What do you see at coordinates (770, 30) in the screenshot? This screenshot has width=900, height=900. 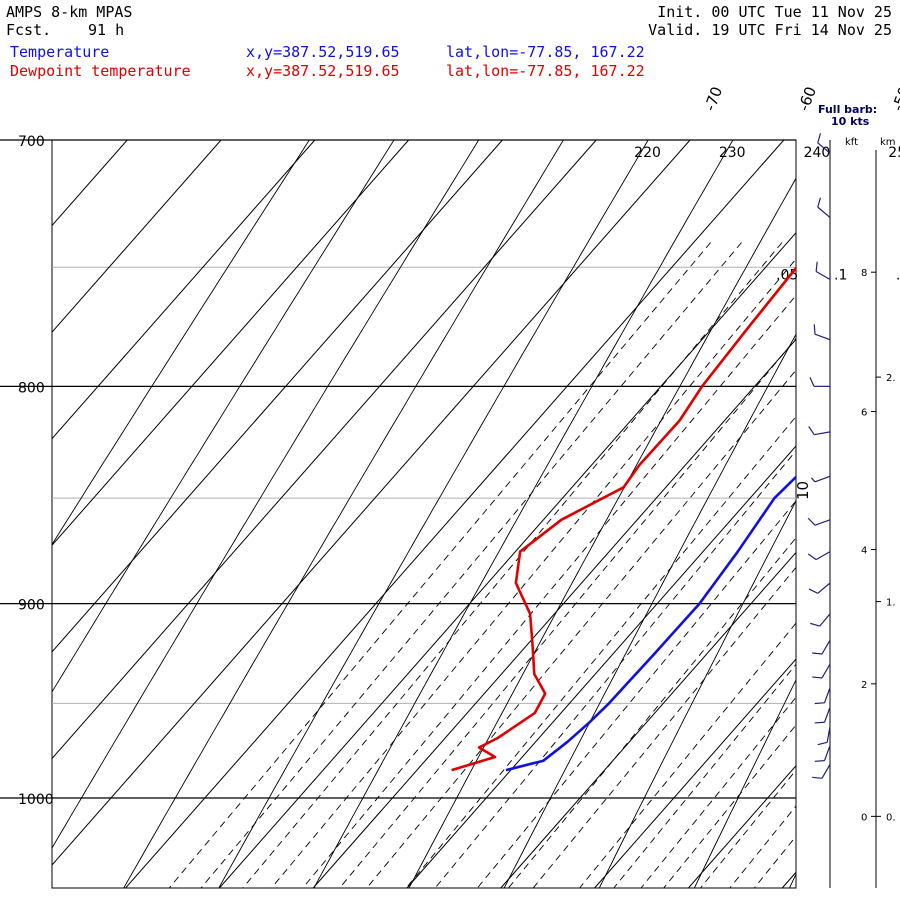 I see `valid-time: Valid. 19 UTC Fri 14 Nov 25` at bounding box center [770, 30].